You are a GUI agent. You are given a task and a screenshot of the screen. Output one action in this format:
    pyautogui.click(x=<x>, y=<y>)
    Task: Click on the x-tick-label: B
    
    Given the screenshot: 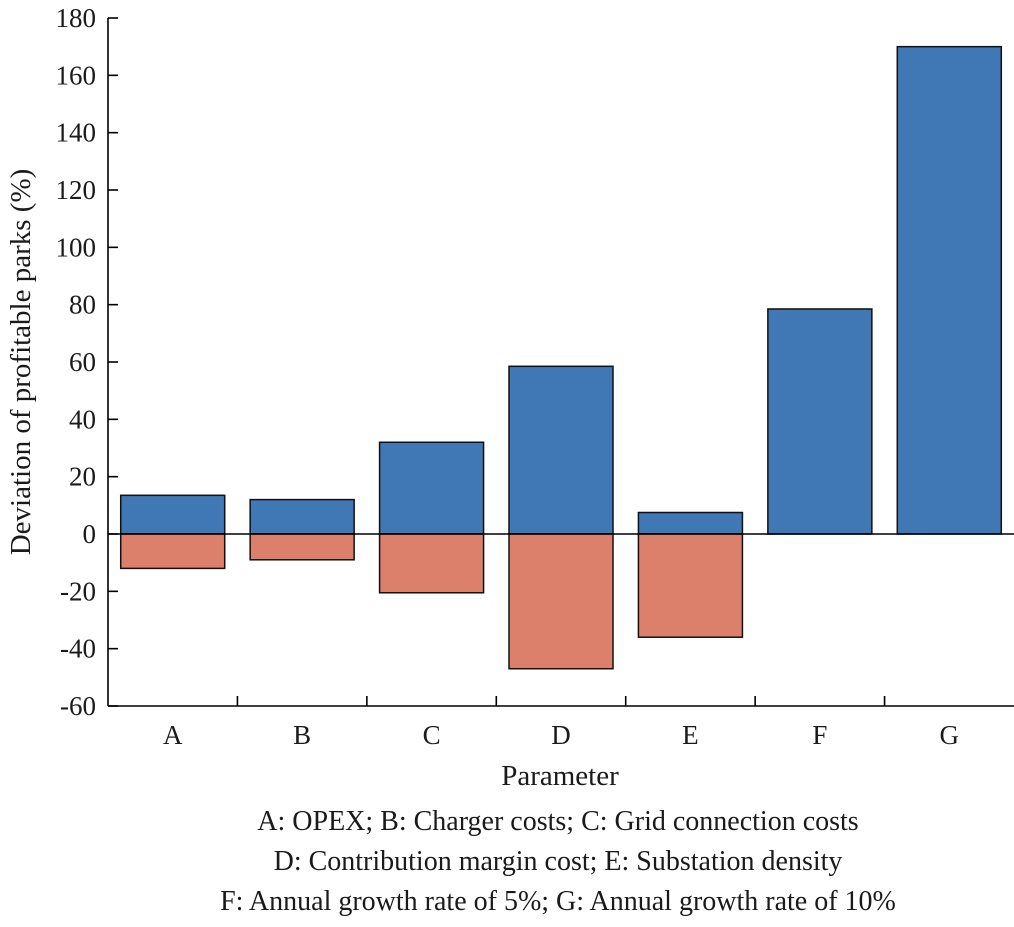 What is the action you would take?
    pyautogui.click(x=302, y=735)
    